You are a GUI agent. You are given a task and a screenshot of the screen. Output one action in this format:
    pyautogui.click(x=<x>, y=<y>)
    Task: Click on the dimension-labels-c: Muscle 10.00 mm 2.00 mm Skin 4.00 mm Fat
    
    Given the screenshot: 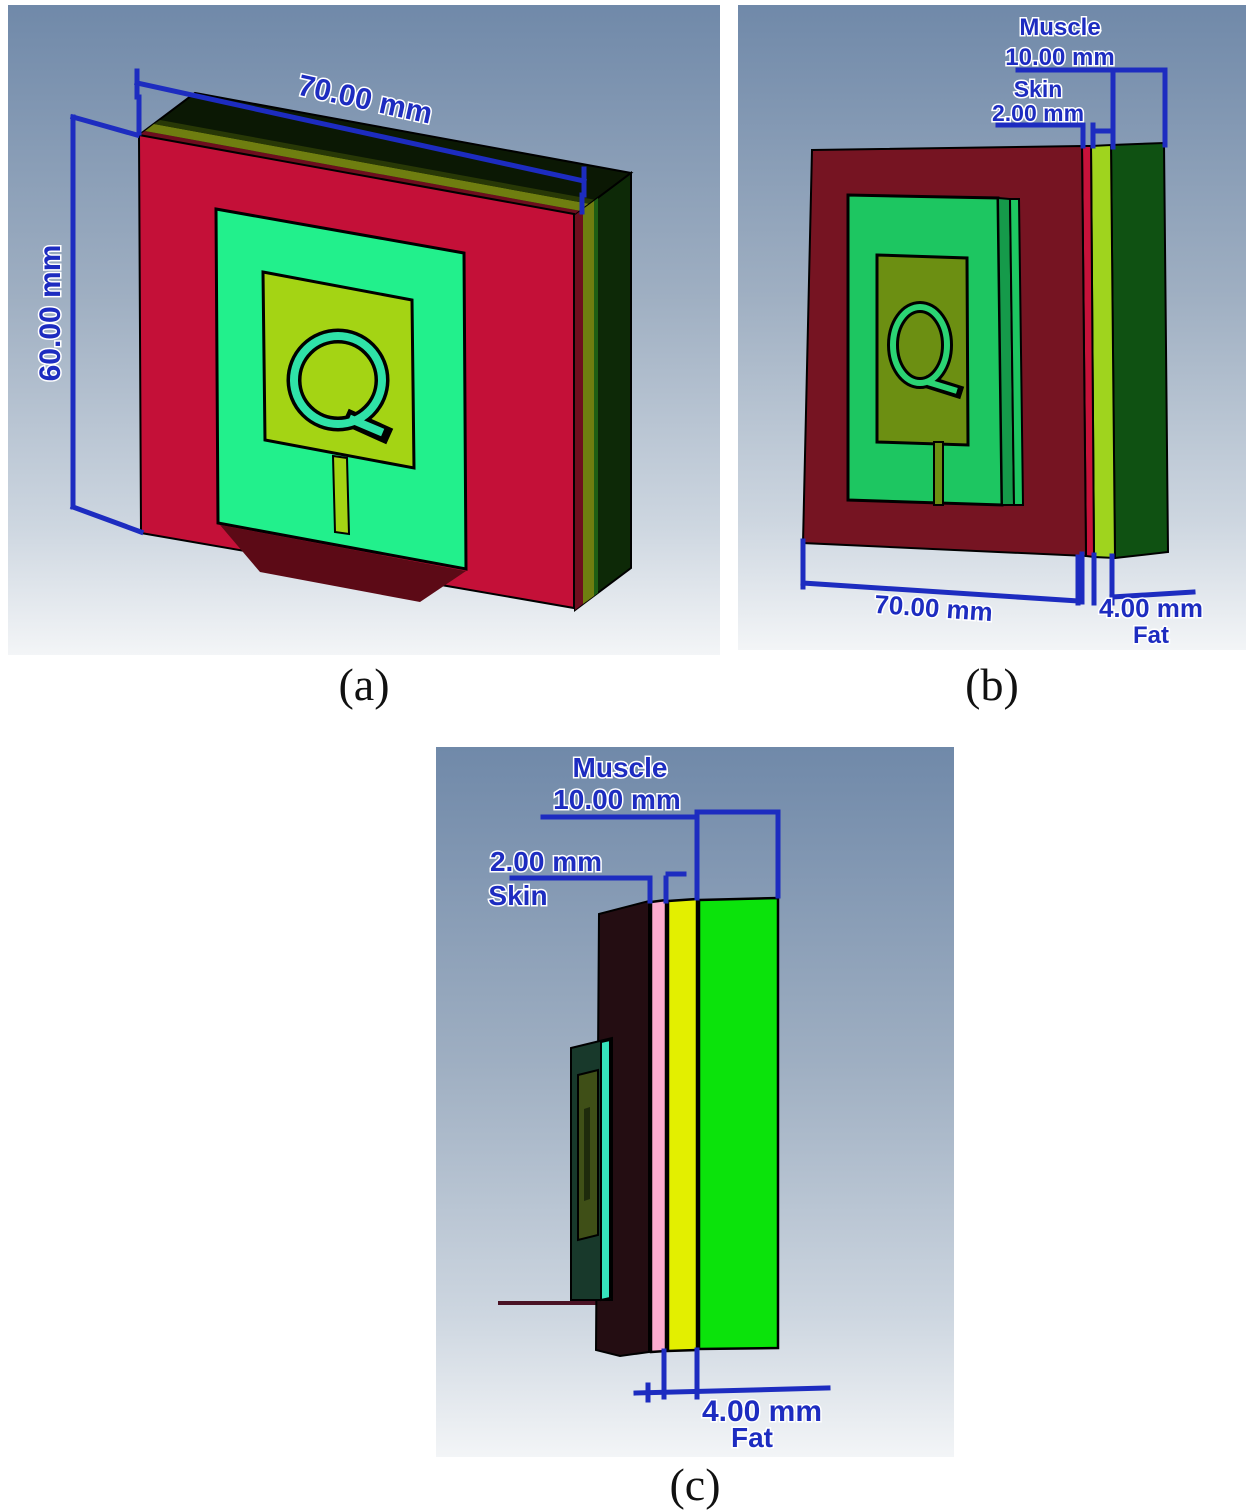 What is the action you would take?
    pyautogui.click(x=655, y=1103)
    